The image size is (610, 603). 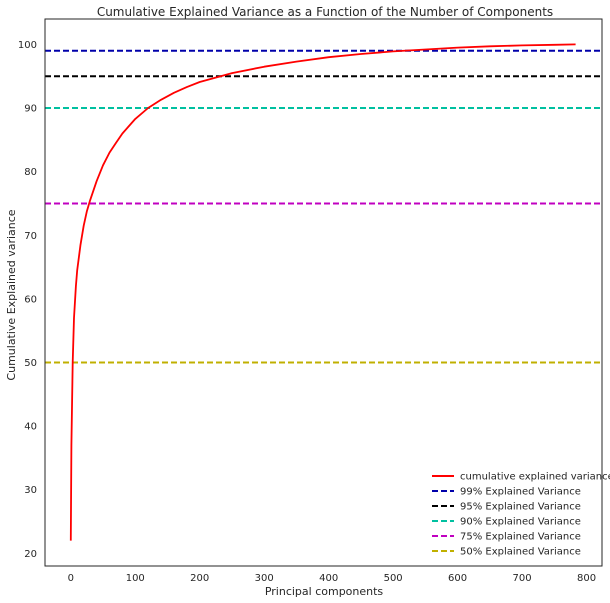 What do you see at coordinates (324, 591) in the screenshot?
I see `x-axis-label: Principal components` at bounding box center [324, 591].